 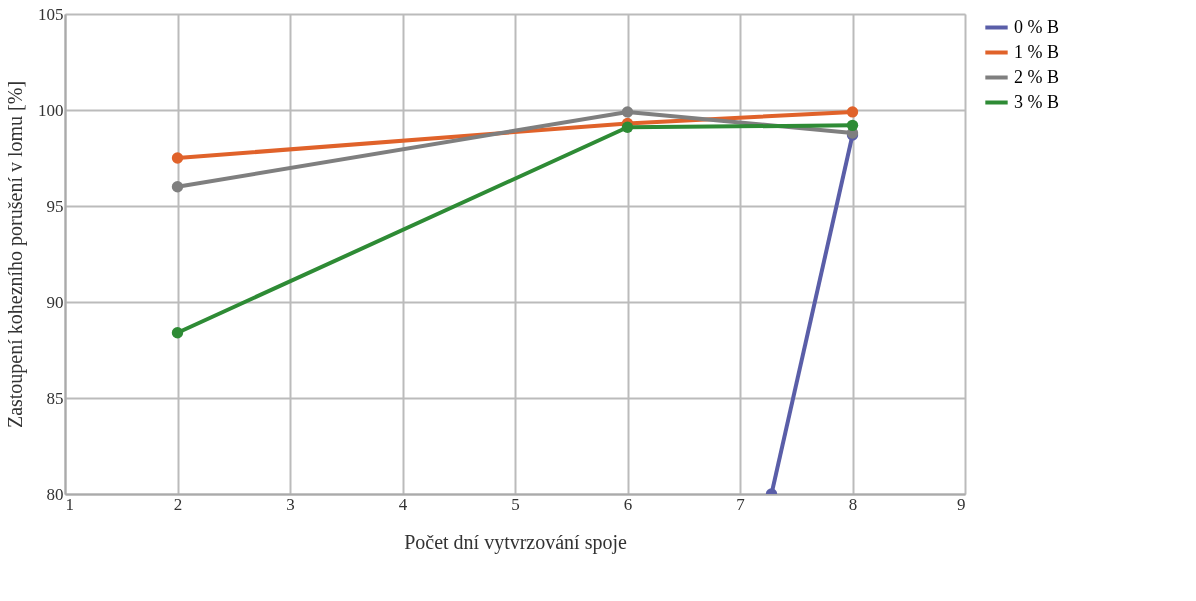 I want to click on x-tick-label: 1, so click(x=69, y=504).